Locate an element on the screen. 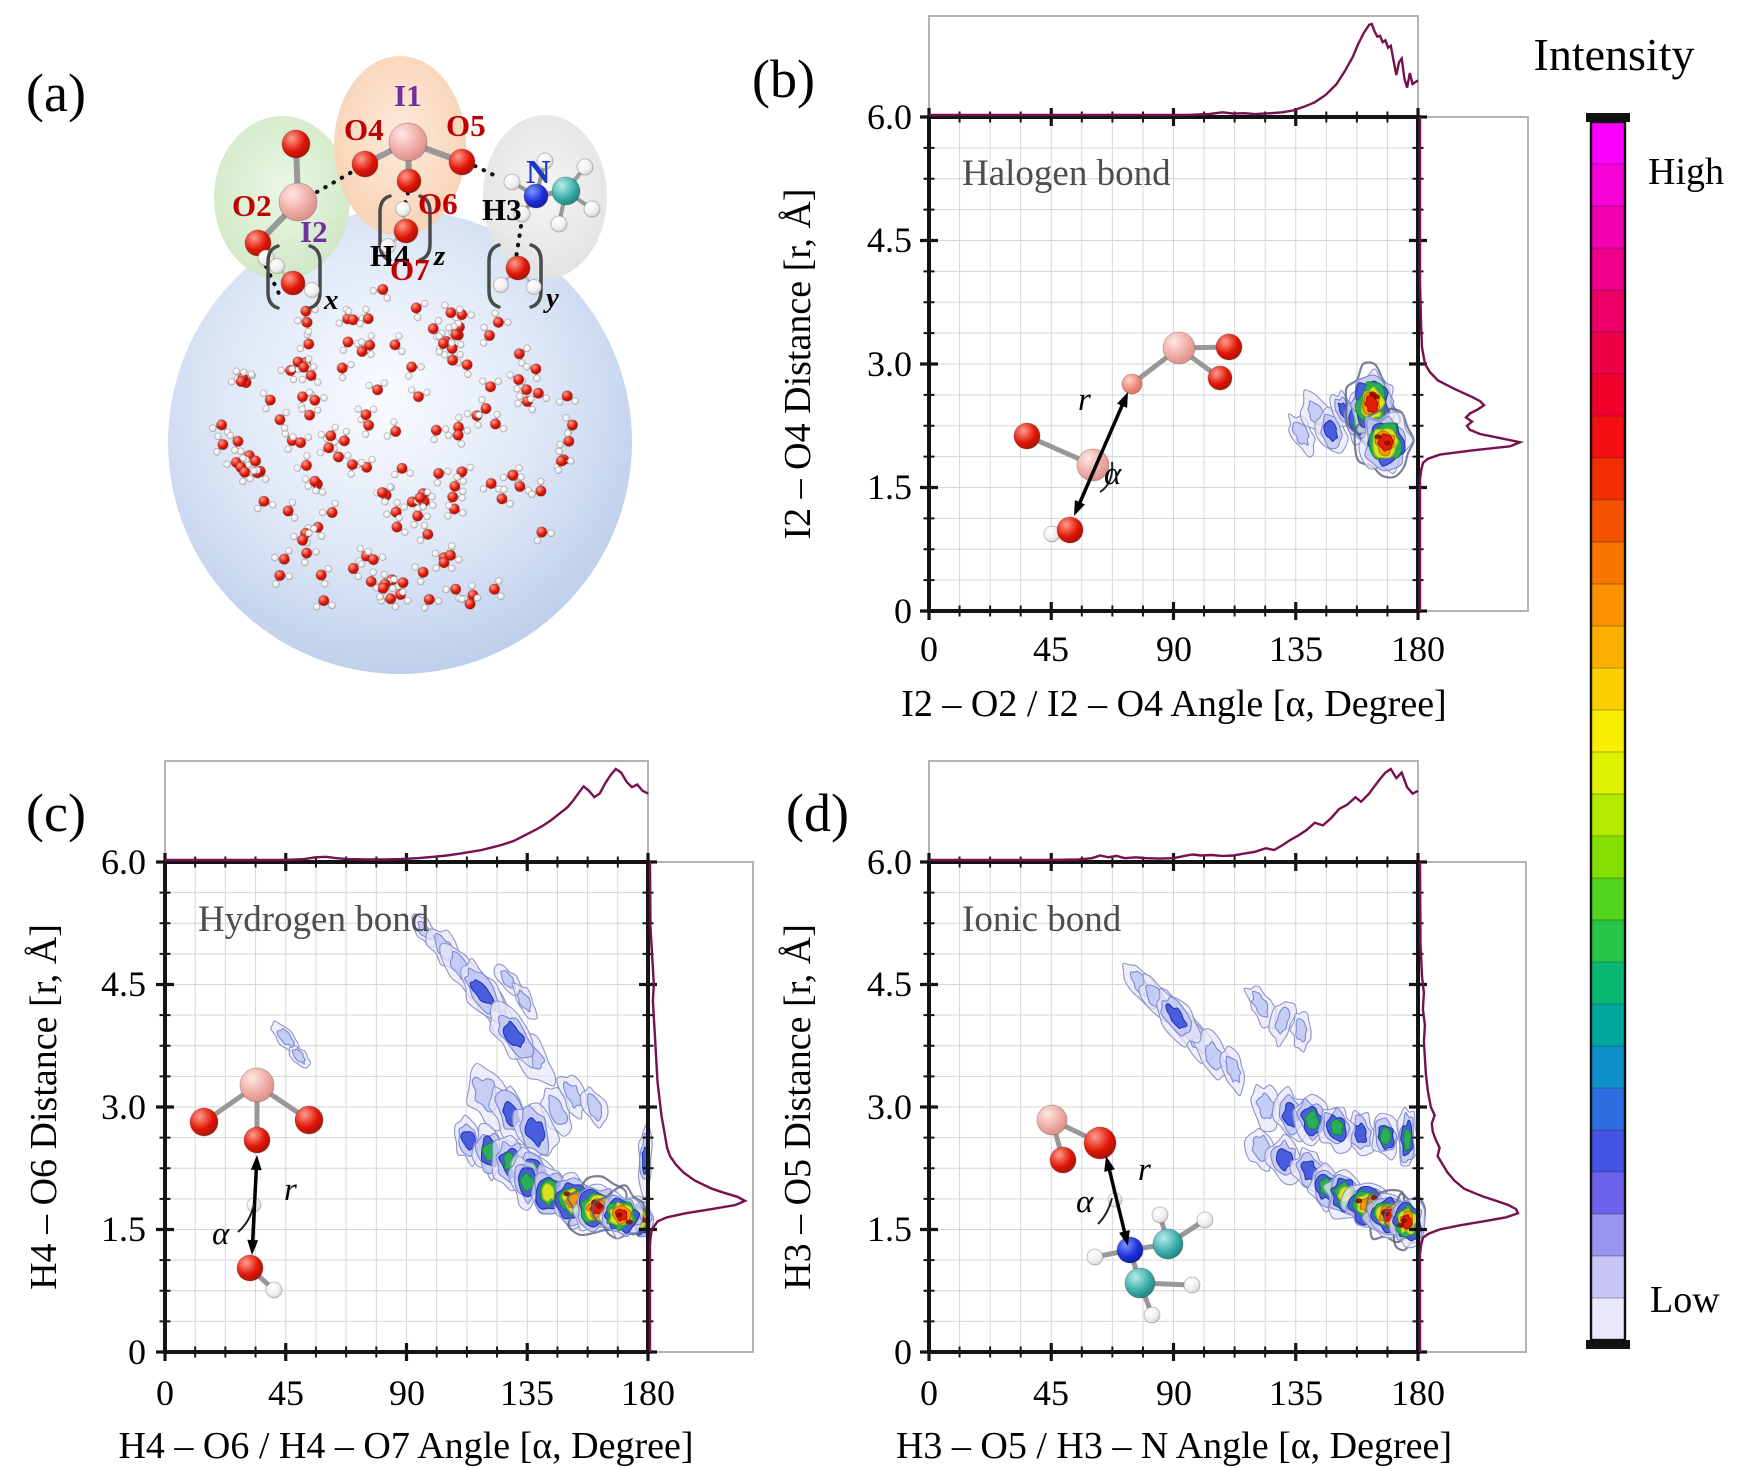 Image resolution: width=1738 pixels, height=1468 pixels. panel-c-yaxis-title: H4 – O6 Distance [r, Å] is located at coordinates (44, 1107).